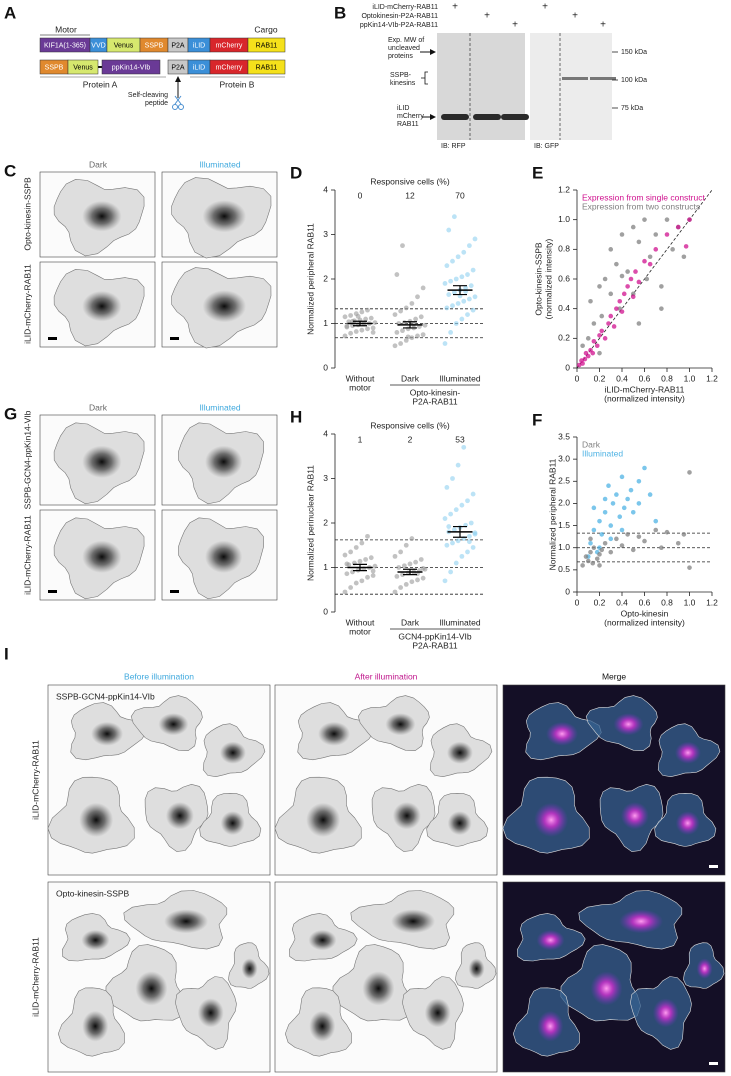 The image size is (731, 1076). Describe the element at coordinates (435, 636) in the screenshot. I see `group-label: GCN4-ppKin14-VIb` at that location.